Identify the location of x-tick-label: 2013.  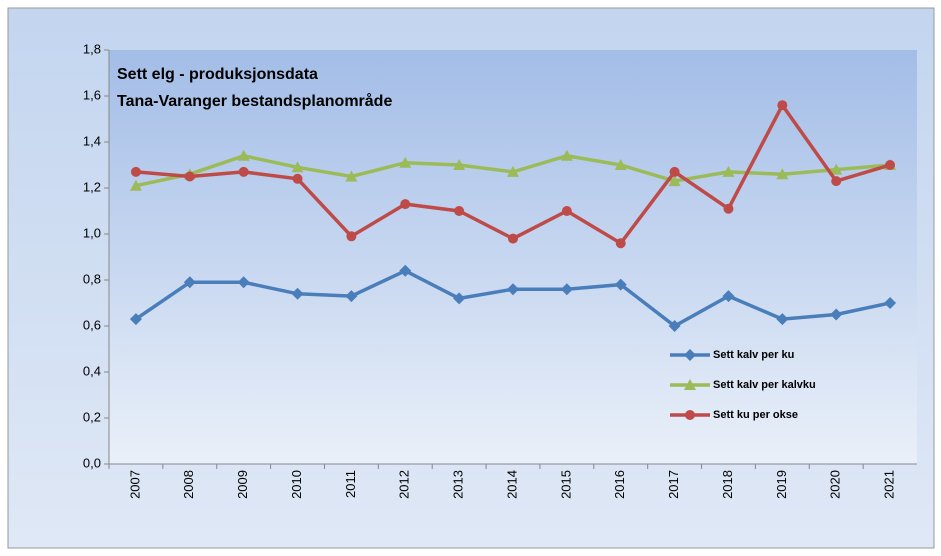
(458, 484).